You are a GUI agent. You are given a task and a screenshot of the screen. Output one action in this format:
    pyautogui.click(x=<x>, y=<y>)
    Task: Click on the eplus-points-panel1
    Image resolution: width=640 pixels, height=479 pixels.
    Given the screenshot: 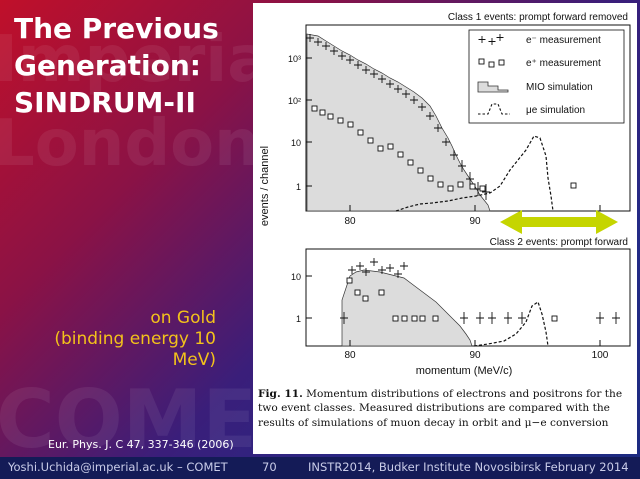 What is the action you would take?
    pyautogui.click(x=444, y=148)
    